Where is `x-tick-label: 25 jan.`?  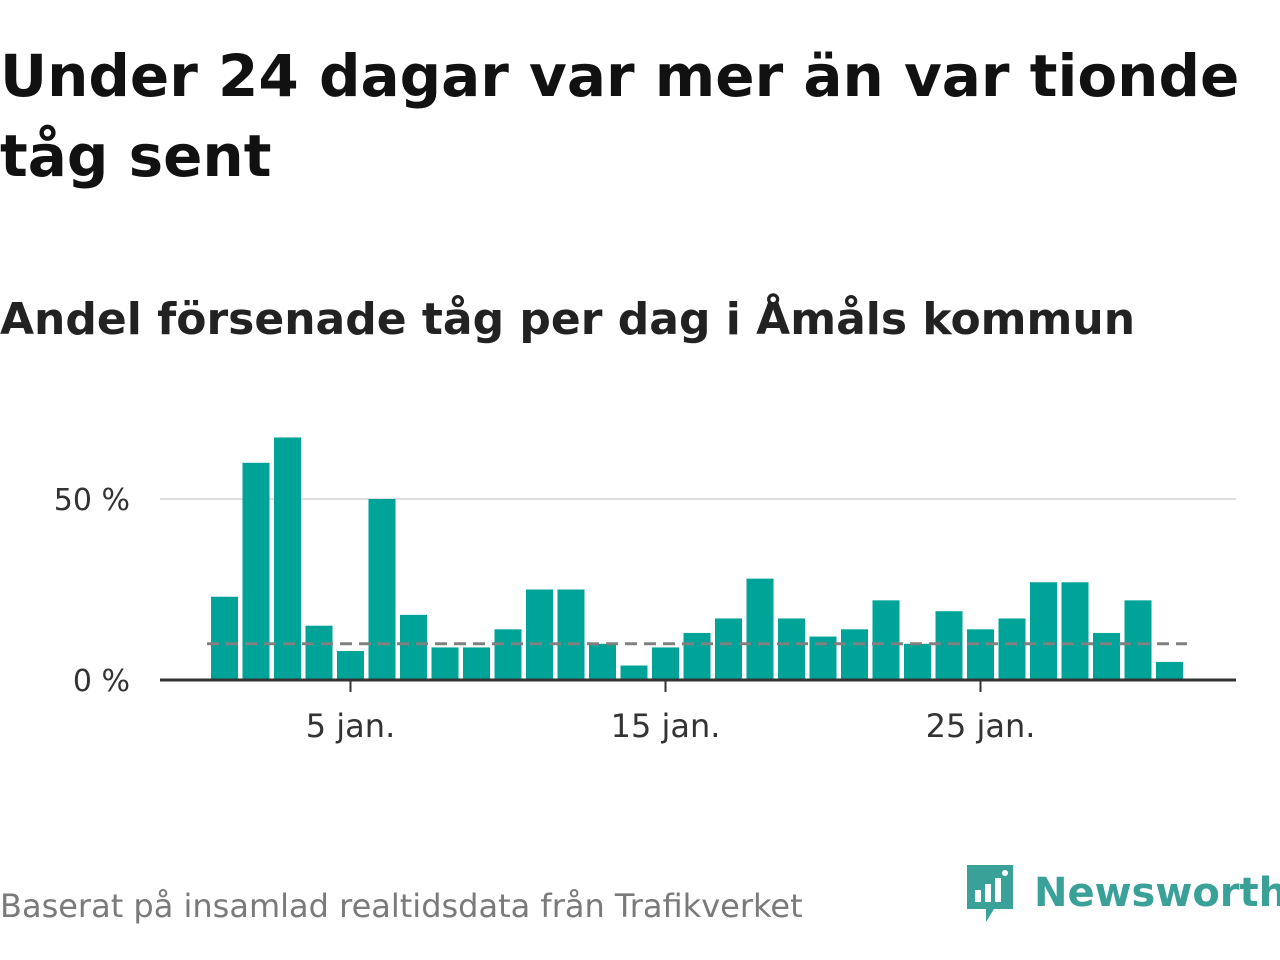
x-tick-label: 25 jan. is located at coordinates (981, 726).